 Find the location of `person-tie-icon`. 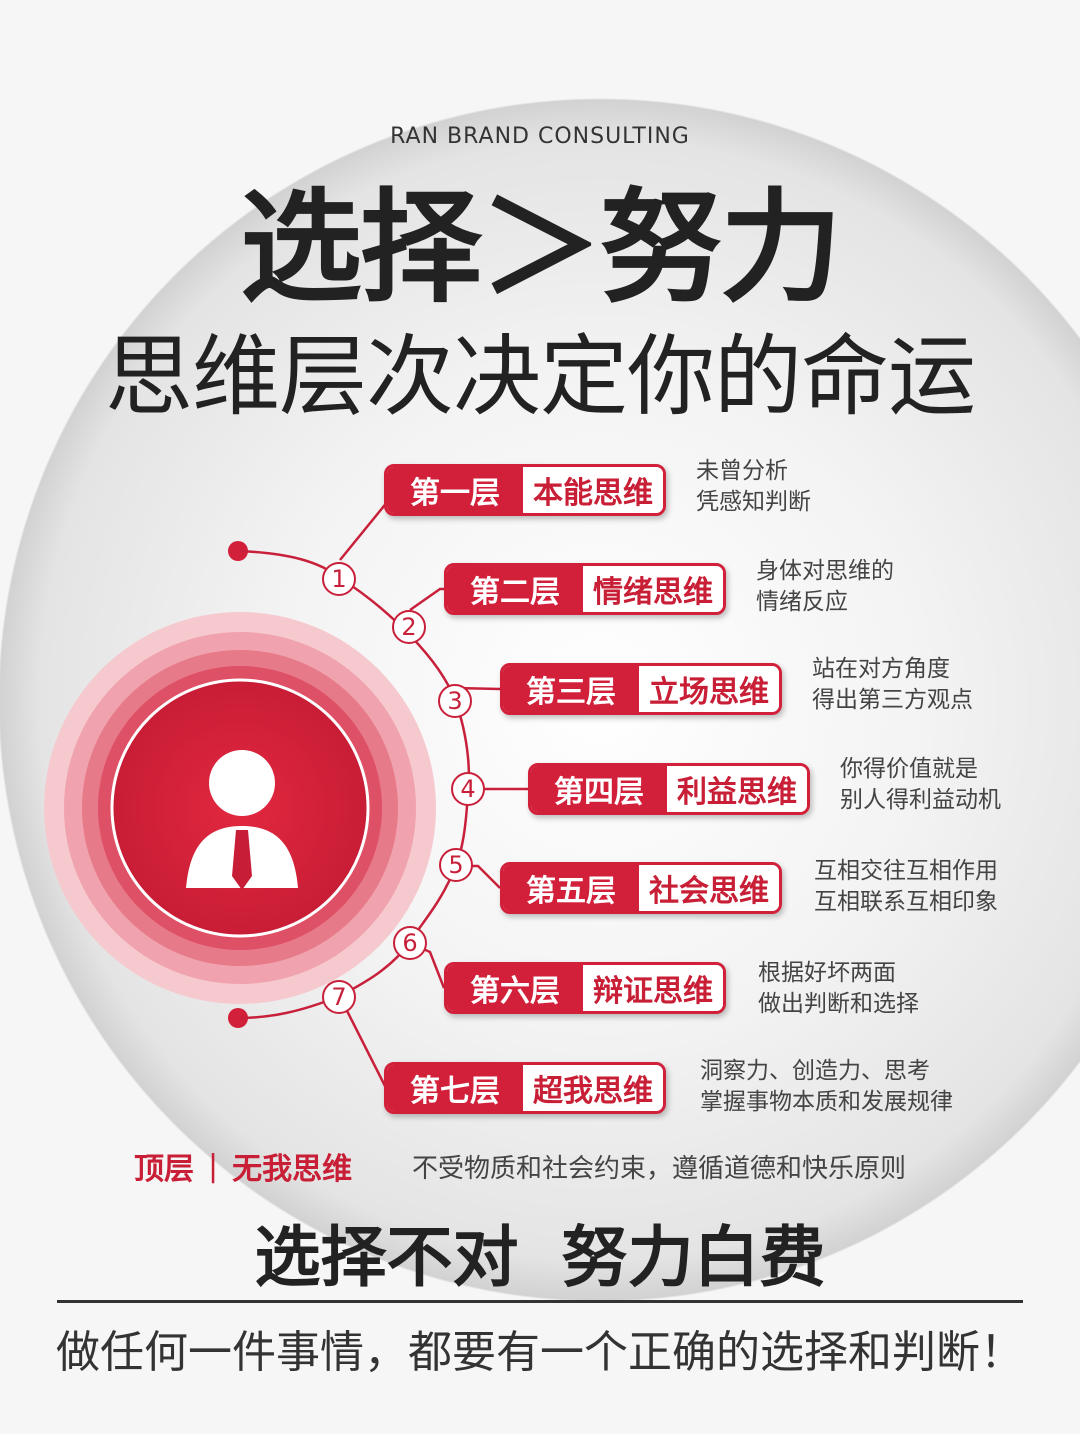

person-tie-icon is located at coordinates (242, 820).